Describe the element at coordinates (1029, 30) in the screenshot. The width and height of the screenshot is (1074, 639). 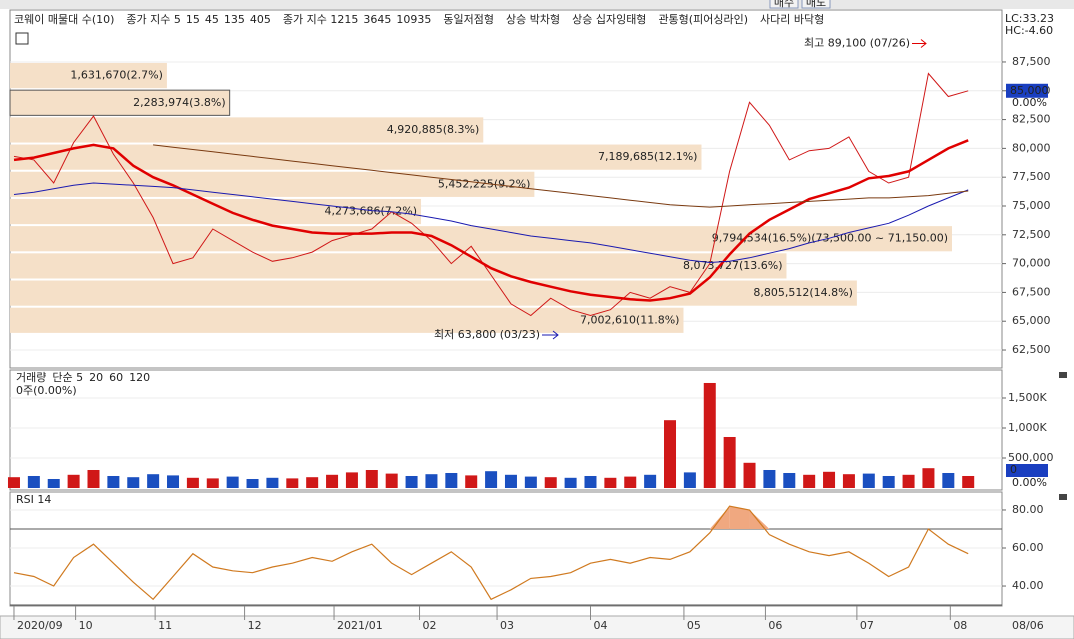
I see `hc-label: HC:-4.60` at that location.